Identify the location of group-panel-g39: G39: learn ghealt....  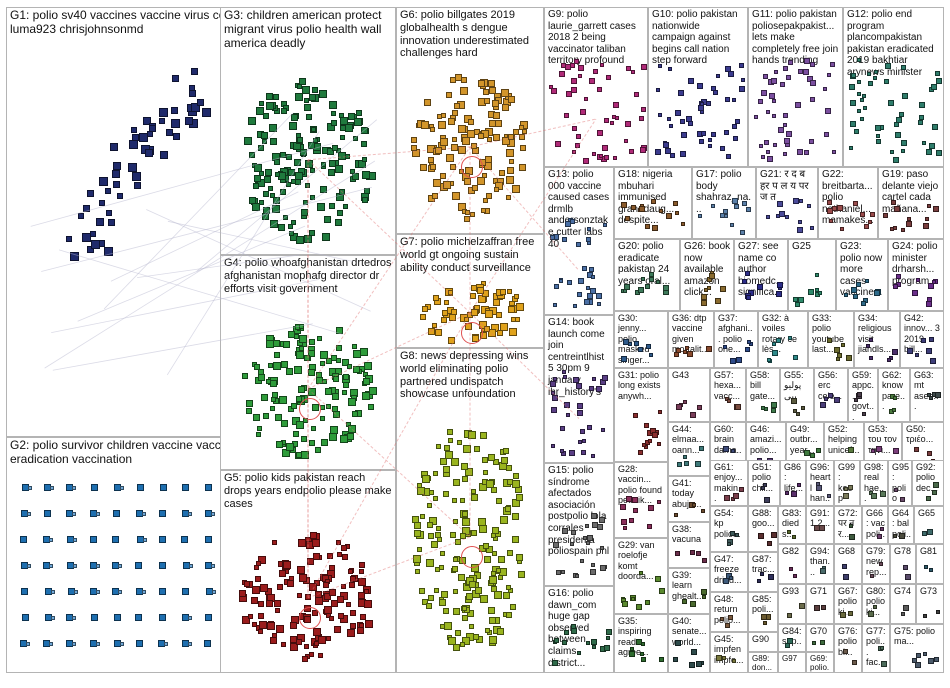
(689, 591).